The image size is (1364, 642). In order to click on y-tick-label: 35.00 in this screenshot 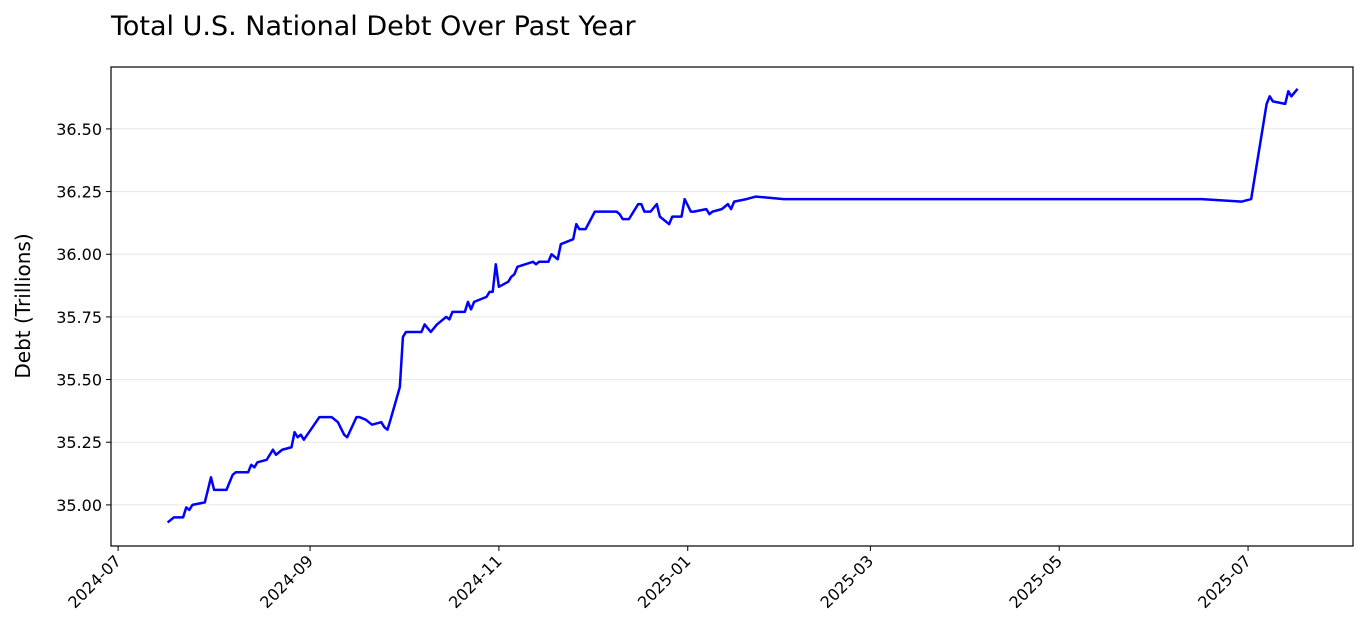, I will do `click(79, 505)`.